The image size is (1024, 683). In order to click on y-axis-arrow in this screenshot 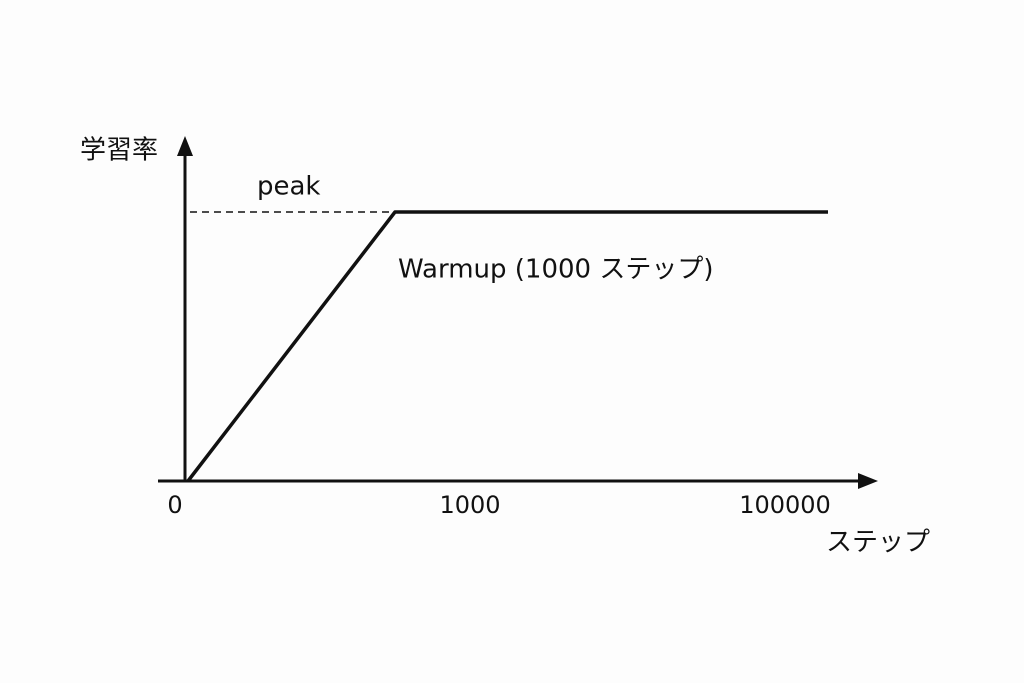, I will do `click(185, 146)`.